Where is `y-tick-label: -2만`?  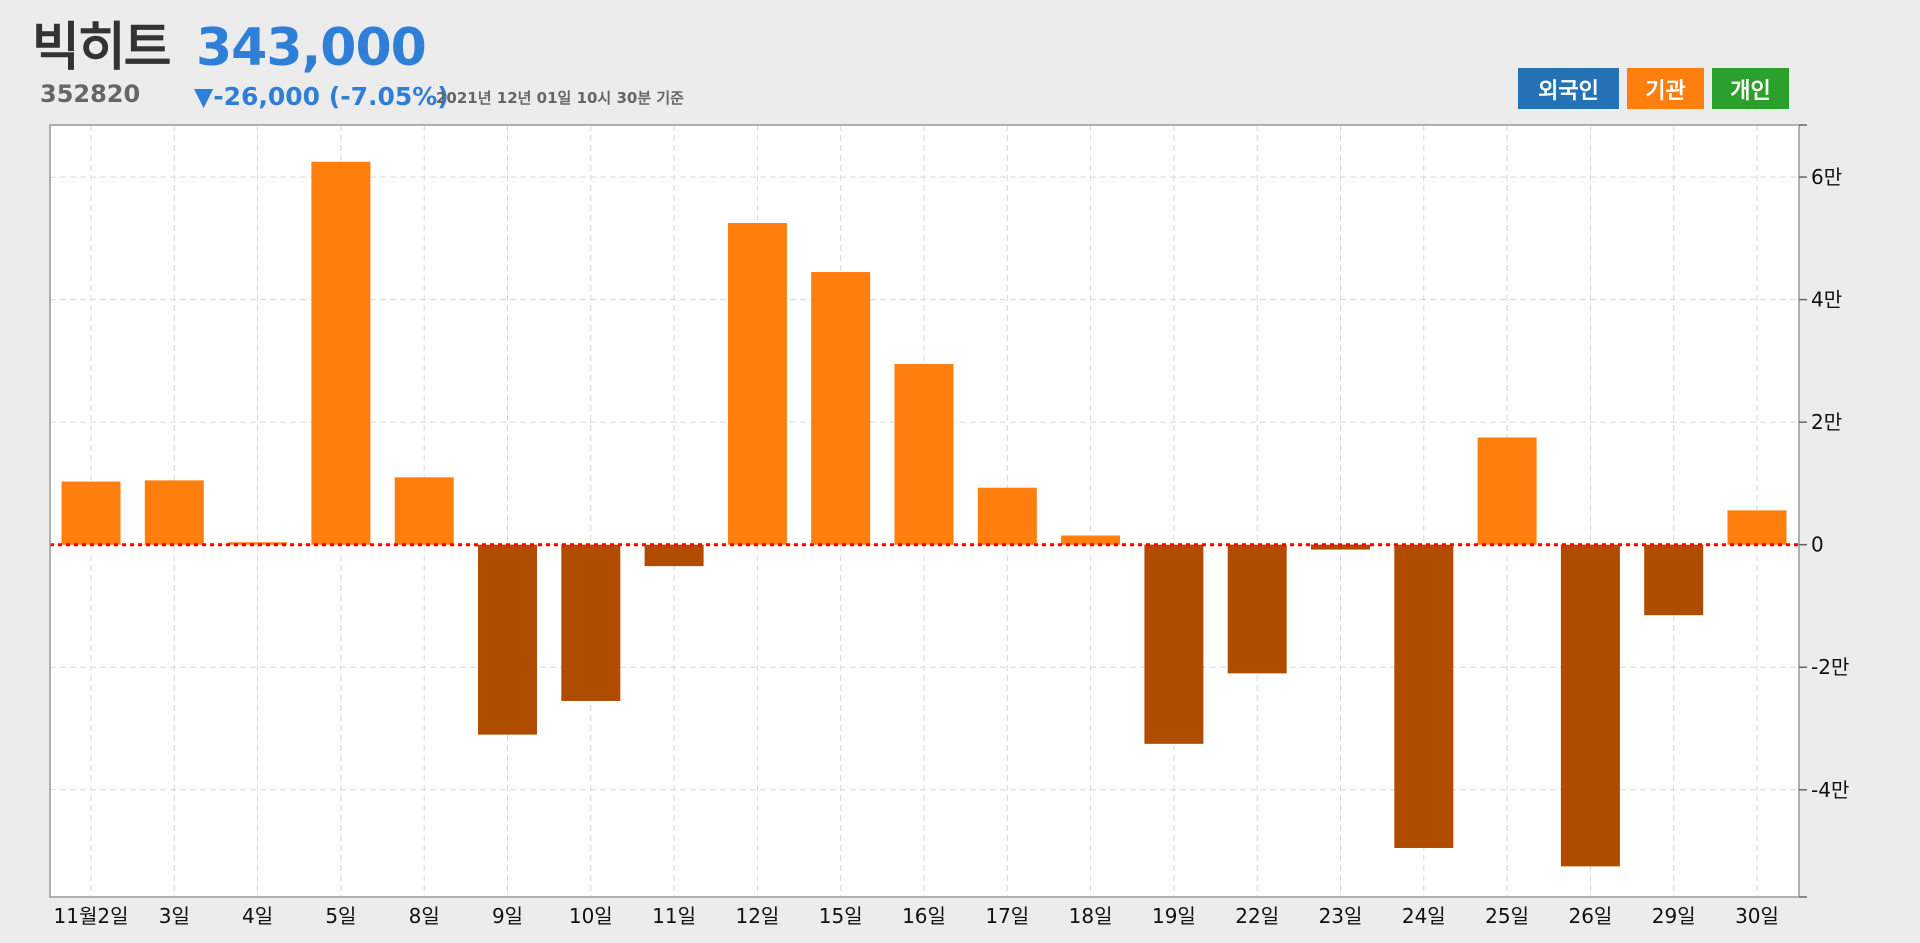
y-tick-label: -2만 is located at coordinates (1830, 667).